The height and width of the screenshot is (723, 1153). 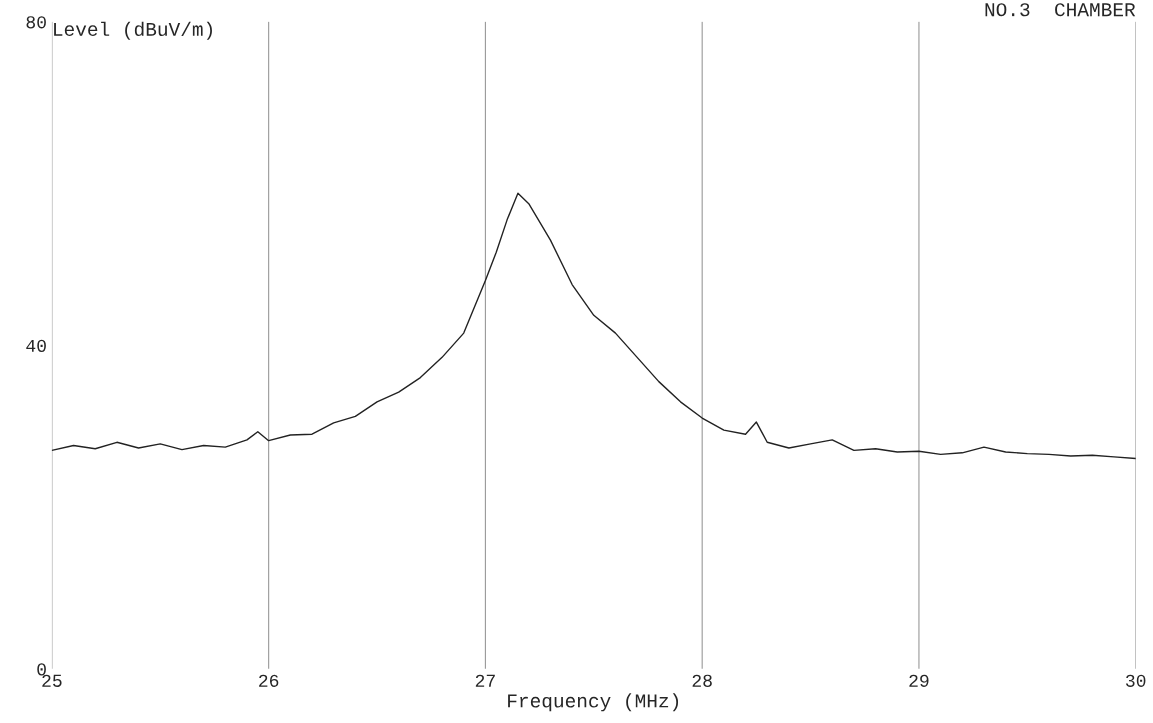 What do you see at coordinates (52, 680) in the screenshot?
I see `x-tick-label: 25` at bounding box center [52, 680].